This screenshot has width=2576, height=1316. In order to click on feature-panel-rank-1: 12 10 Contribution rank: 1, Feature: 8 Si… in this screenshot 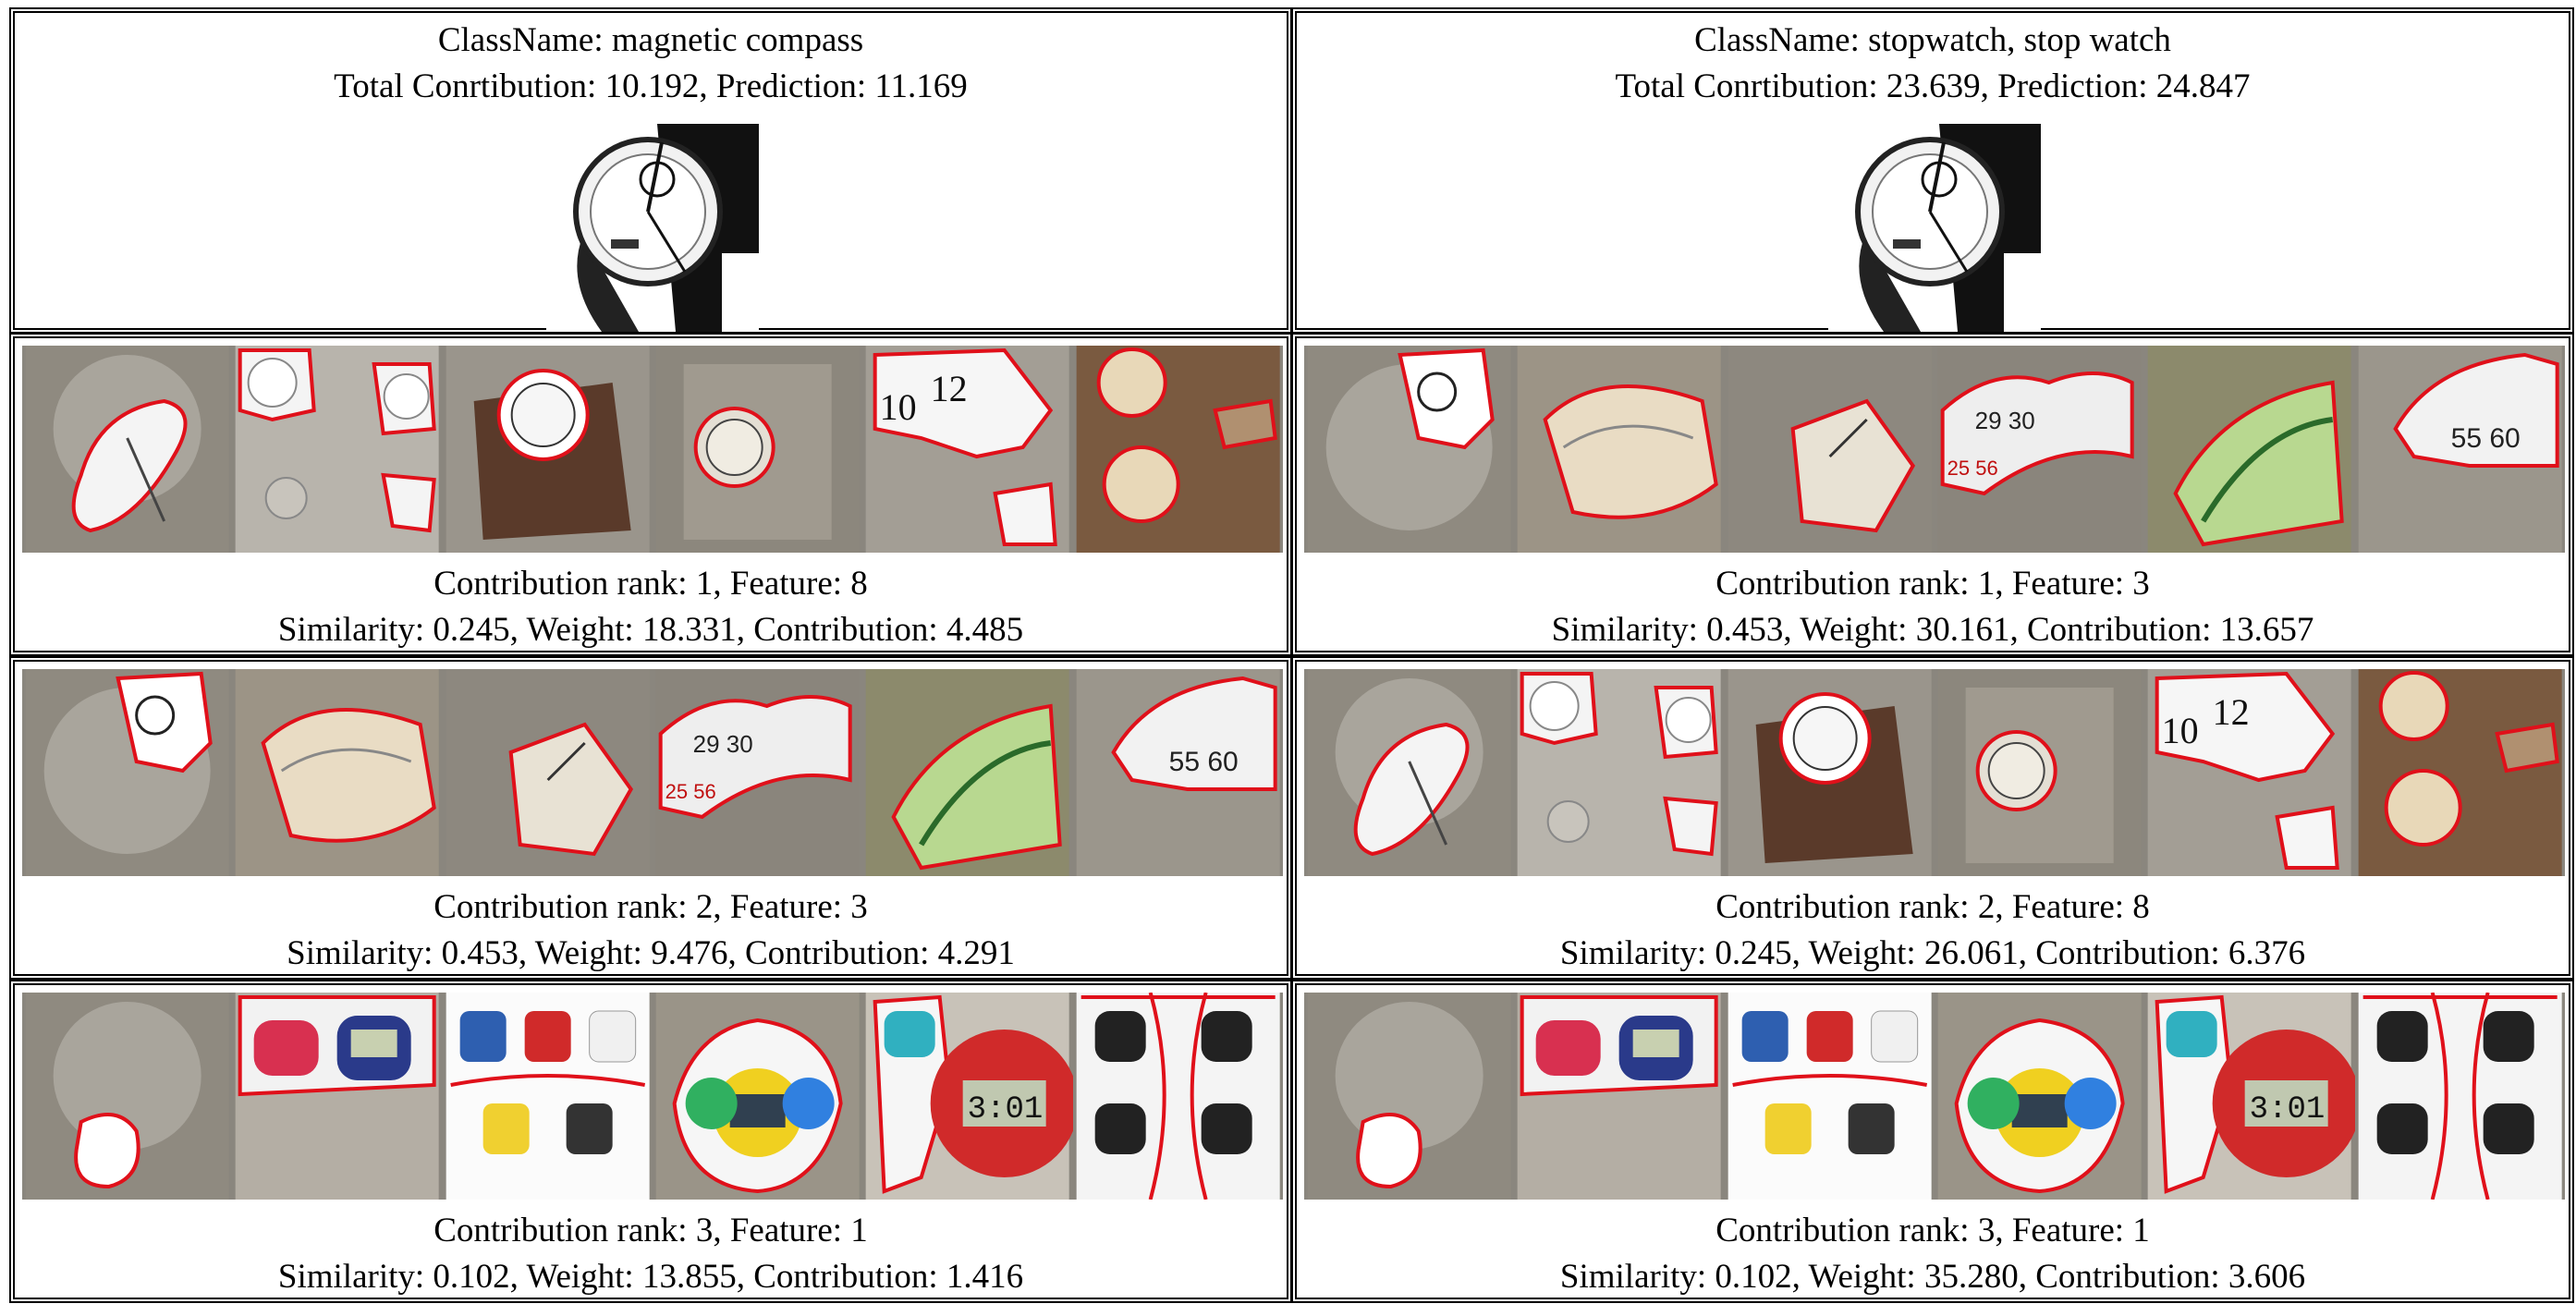, I will do `click(650, 494)`.